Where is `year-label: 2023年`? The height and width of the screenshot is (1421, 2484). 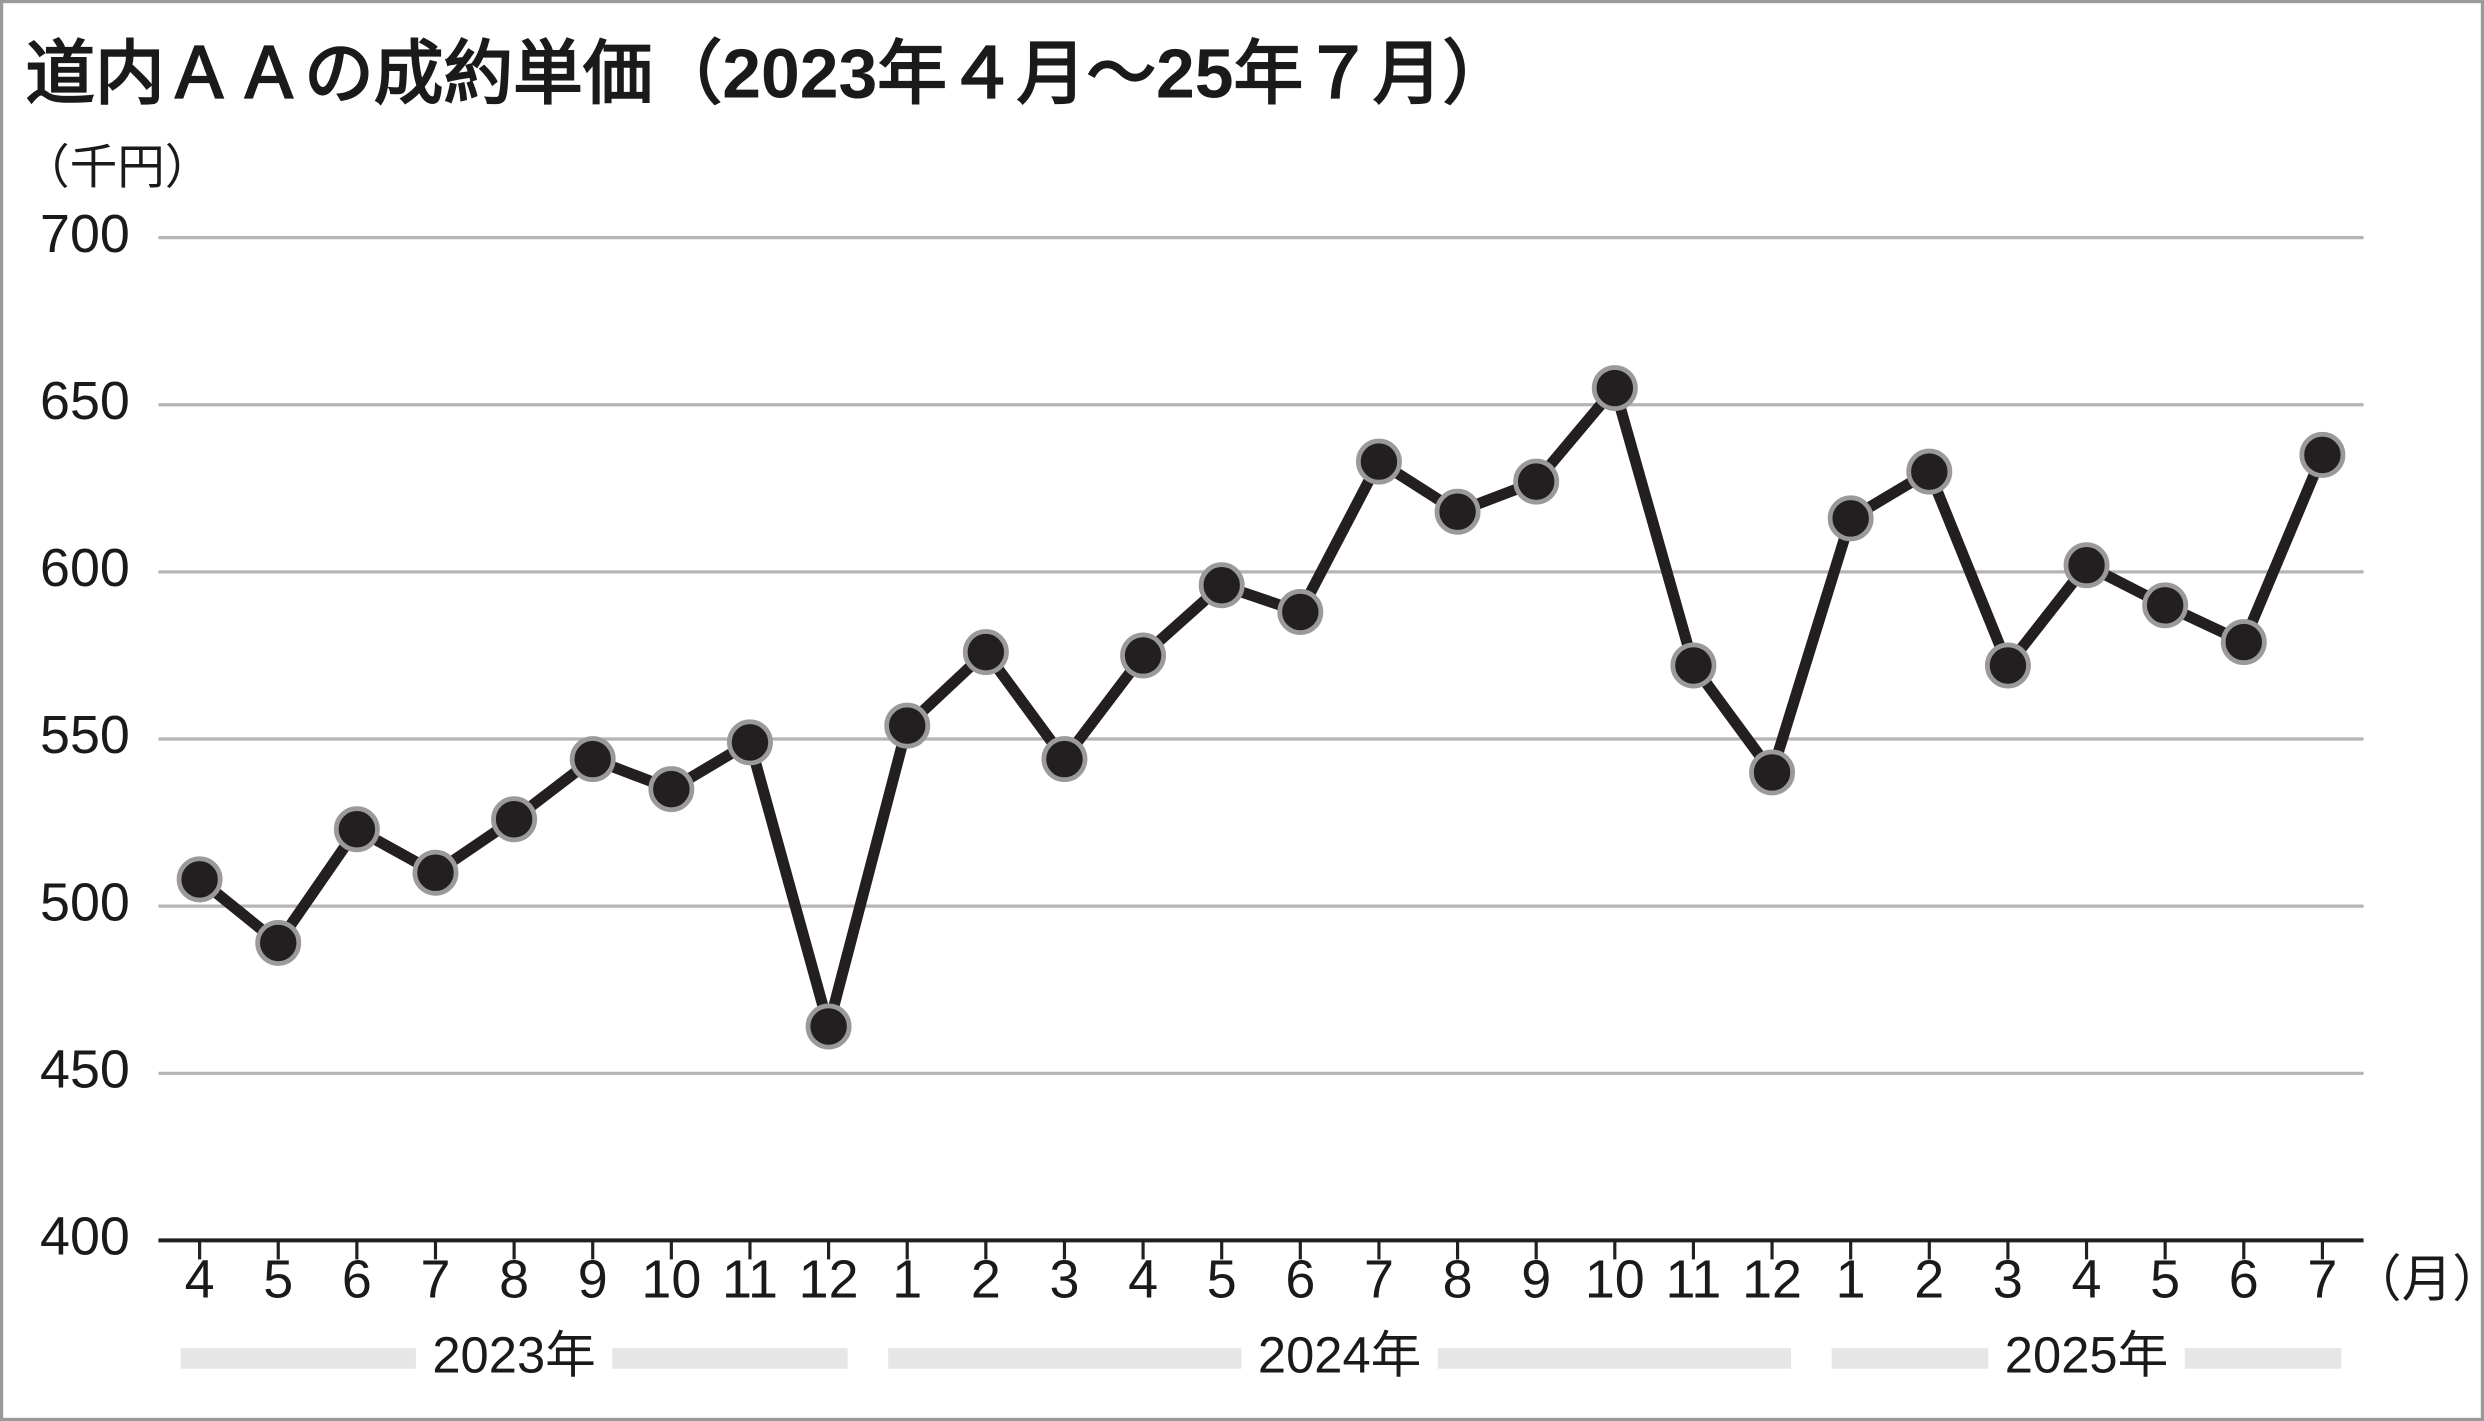 year-label: 2023年 is located at coordinates (513, 1355).